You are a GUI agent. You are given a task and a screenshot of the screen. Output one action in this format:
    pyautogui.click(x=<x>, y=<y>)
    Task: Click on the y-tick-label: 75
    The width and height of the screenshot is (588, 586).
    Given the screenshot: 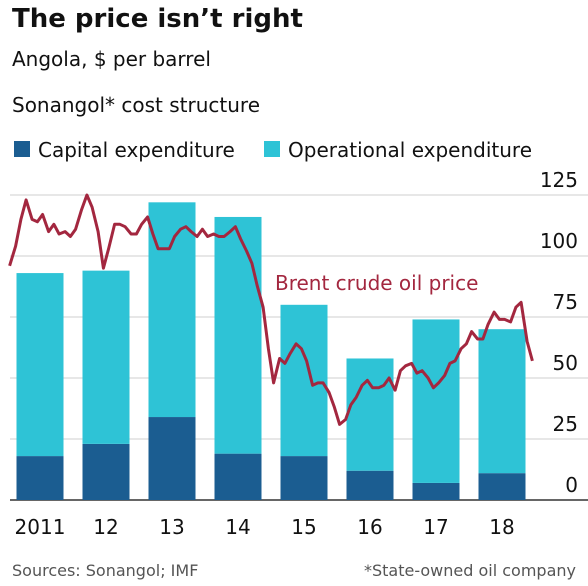 What is the action you would take?
    pyautogui.click(x=565, y=302)
    